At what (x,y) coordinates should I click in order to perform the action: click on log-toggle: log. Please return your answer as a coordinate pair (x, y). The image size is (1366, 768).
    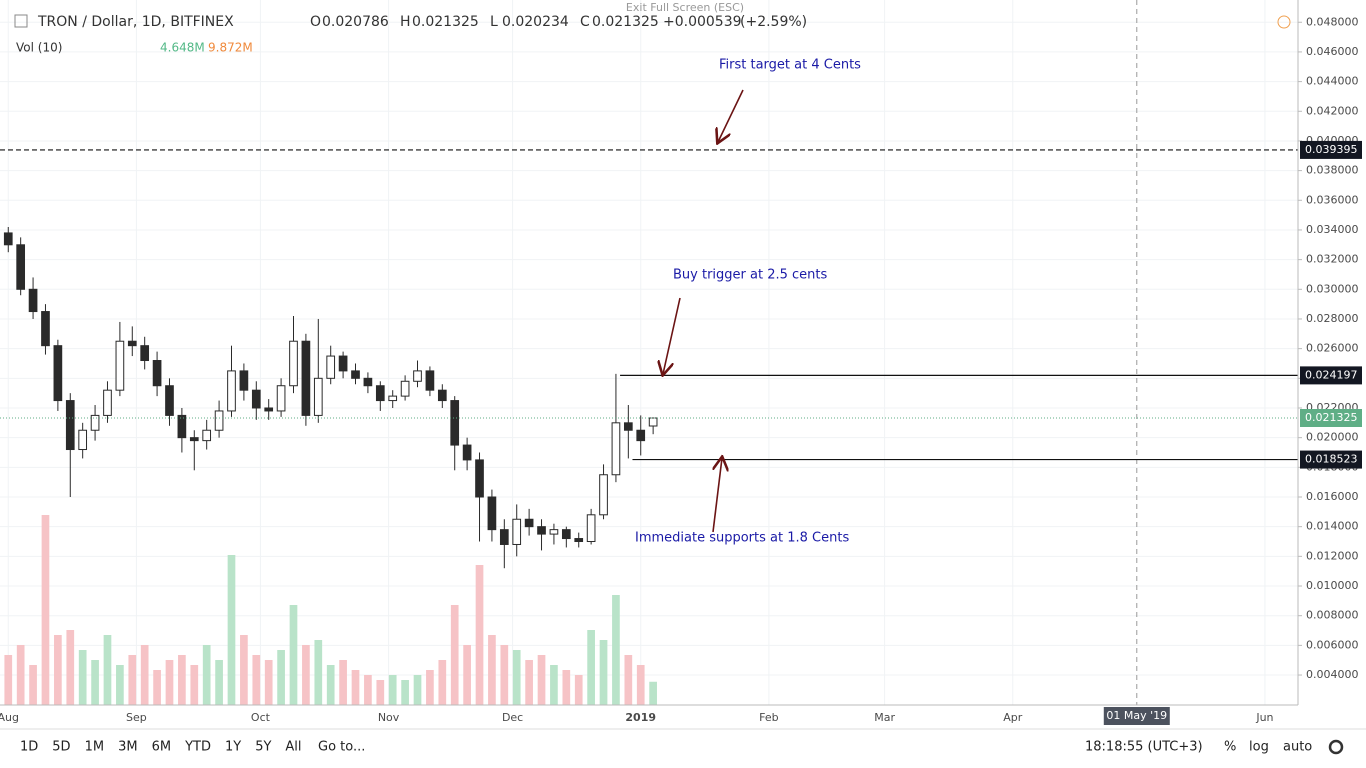
    Looking at the image, I should click on (1259, 747).